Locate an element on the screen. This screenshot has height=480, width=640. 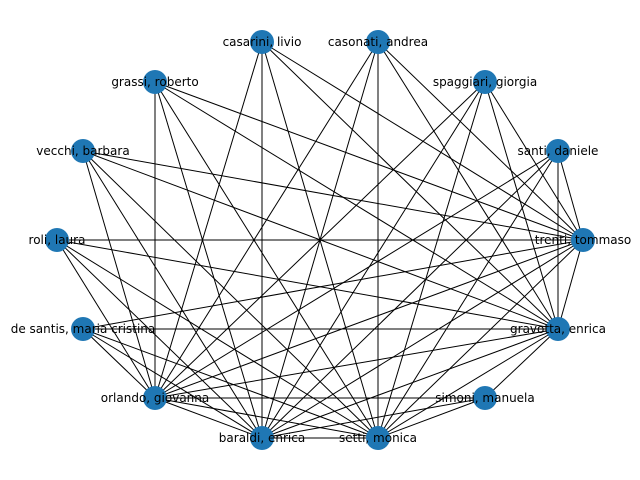
node-santi is located at coordinates (558, 151).